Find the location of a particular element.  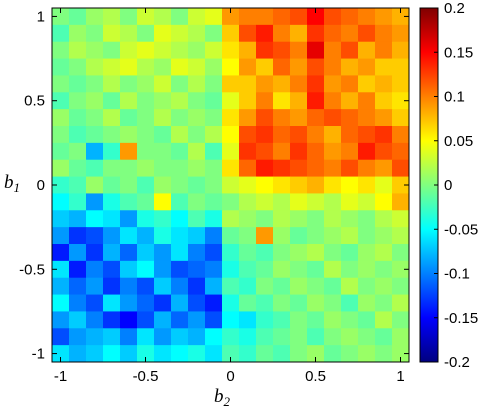

y-tick-label: 0.5 is located at coordinates (34, 101).